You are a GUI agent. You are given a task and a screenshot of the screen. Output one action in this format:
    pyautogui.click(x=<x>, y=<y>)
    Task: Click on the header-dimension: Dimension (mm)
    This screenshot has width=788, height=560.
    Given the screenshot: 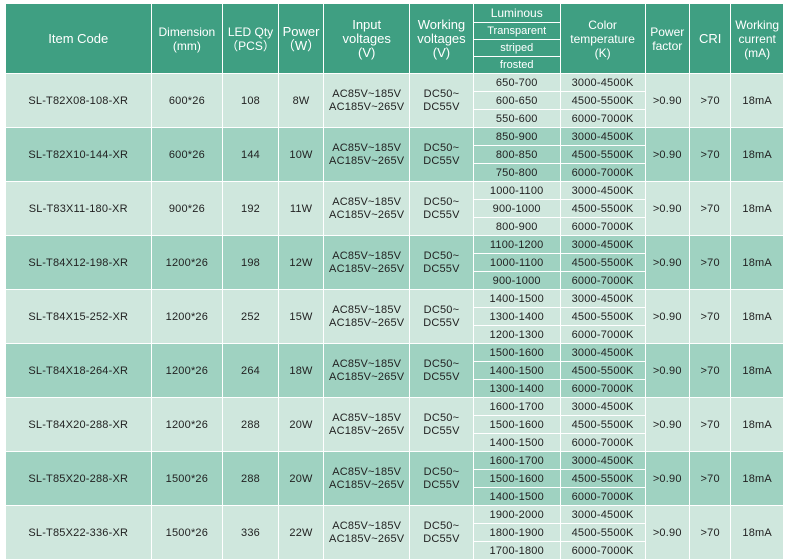 What is the action you would take?
    pyautogui.click(x=187, y=38)
    